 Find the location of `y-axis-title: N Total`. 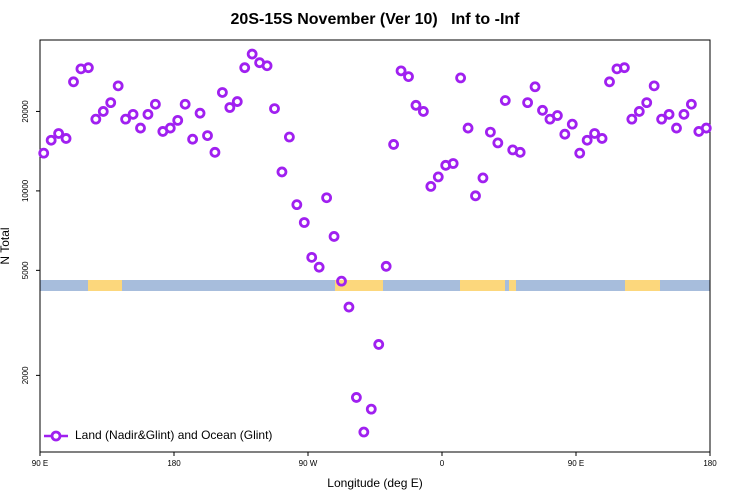

y-axis-title: N Total is located at coordinates (6, 245).